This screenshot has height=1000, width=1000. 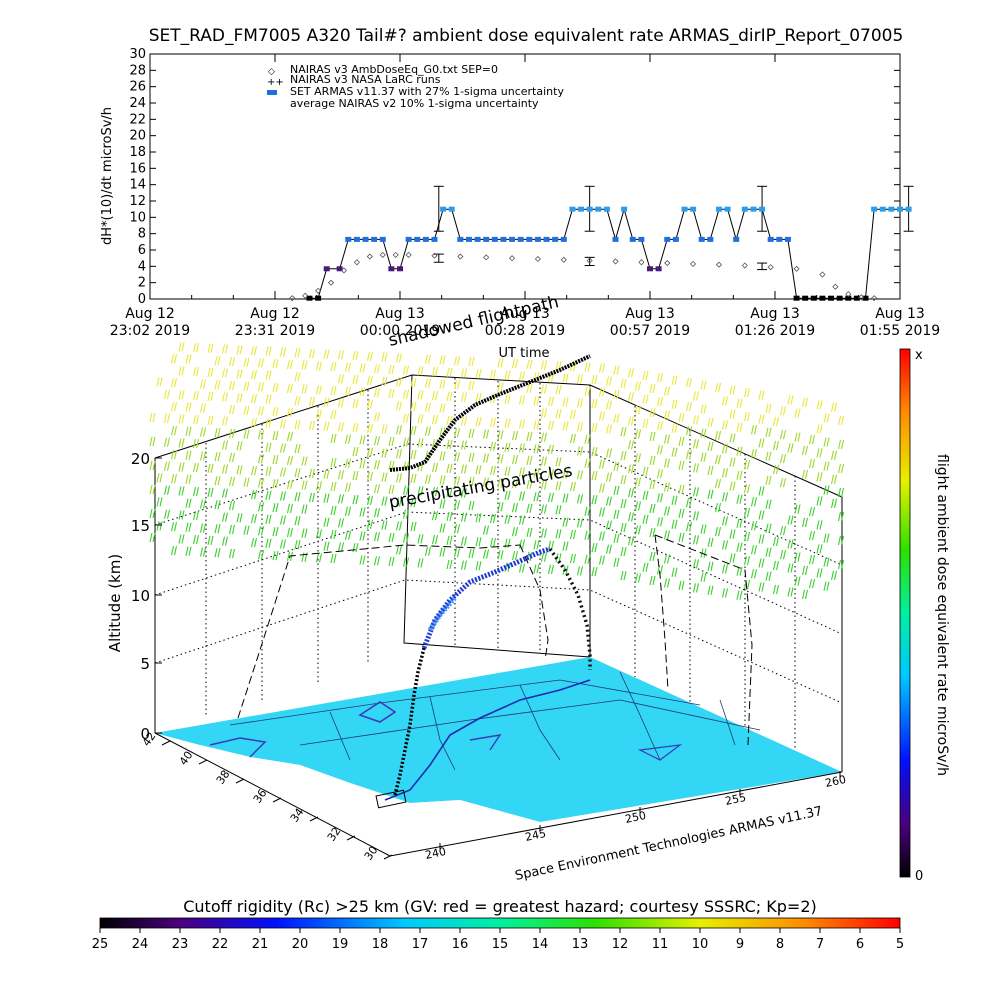 I want to click on altitude-tick-label: 15, so click(x=140, y=526).